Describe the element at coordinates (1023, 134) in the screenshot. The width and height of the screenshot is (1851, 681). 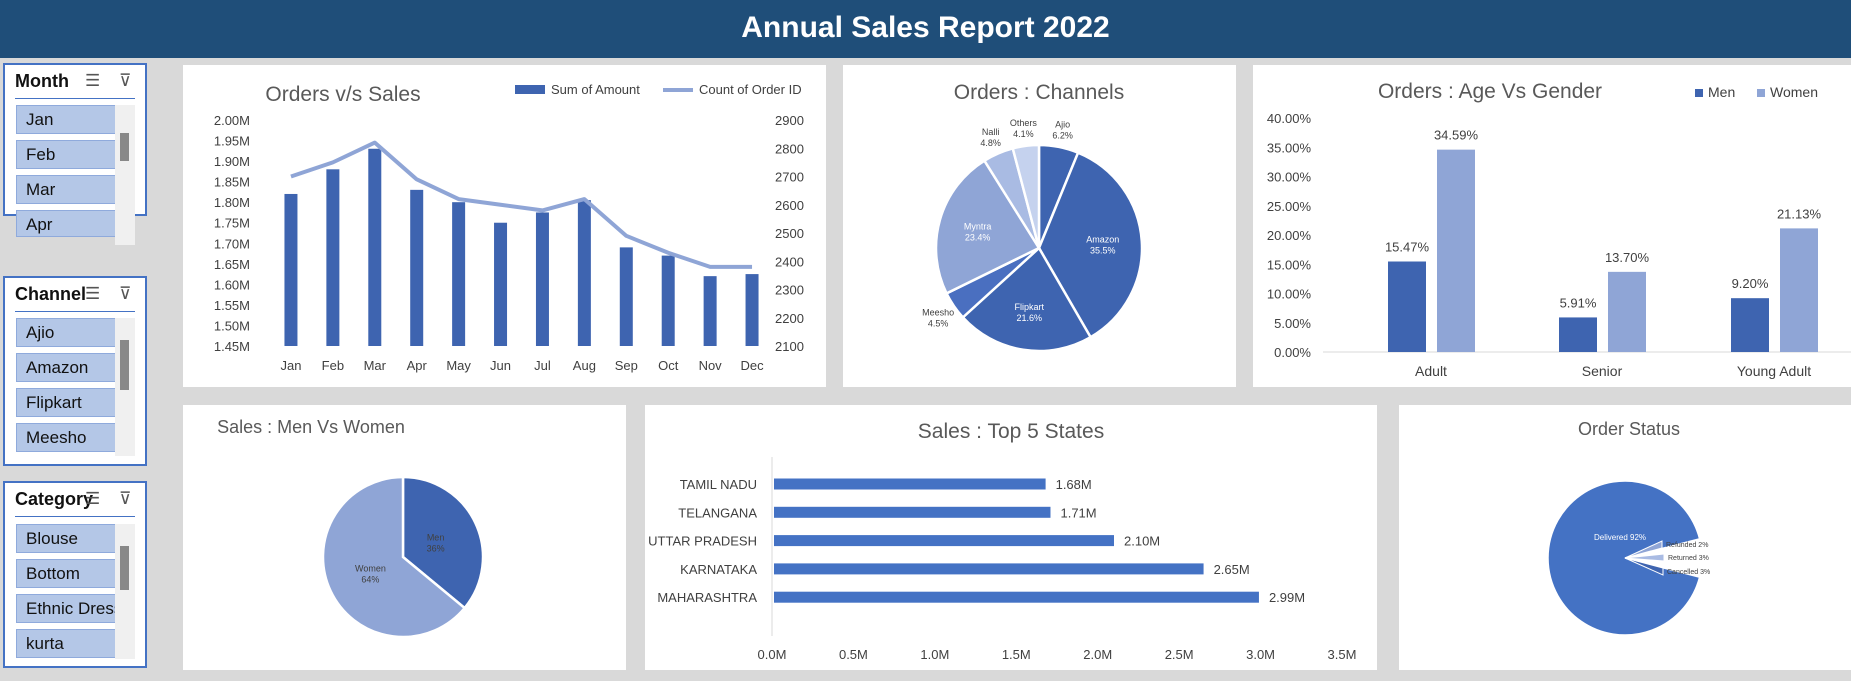
I see `slice-percent: 4.1%` at that location.